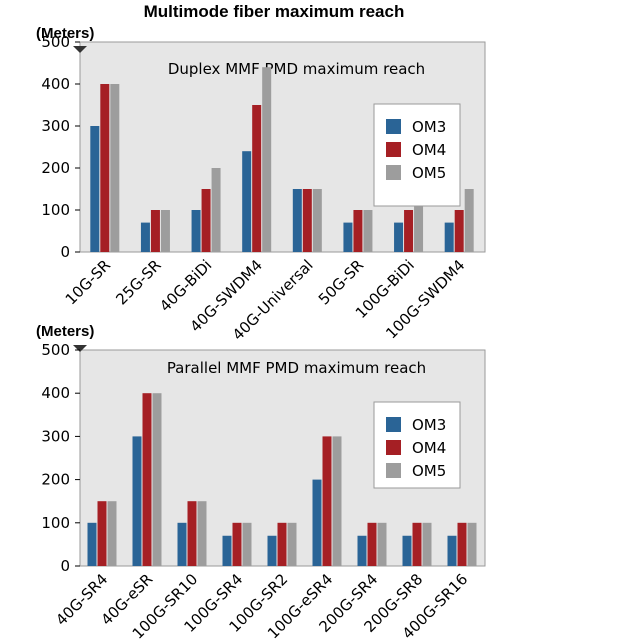 Image resolution: width=640 pixels, height=639 pixels. Describe the element at coordinates (459, 231) in the screenshot. I see `bar-om4-100g-swdm4` at that location.